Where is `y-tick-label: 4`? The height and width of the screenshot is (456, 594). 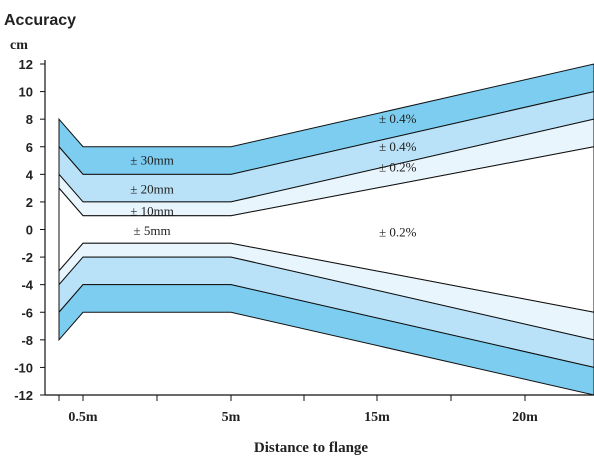
y-tick-label: 4 is located at coordinates (30, 174).